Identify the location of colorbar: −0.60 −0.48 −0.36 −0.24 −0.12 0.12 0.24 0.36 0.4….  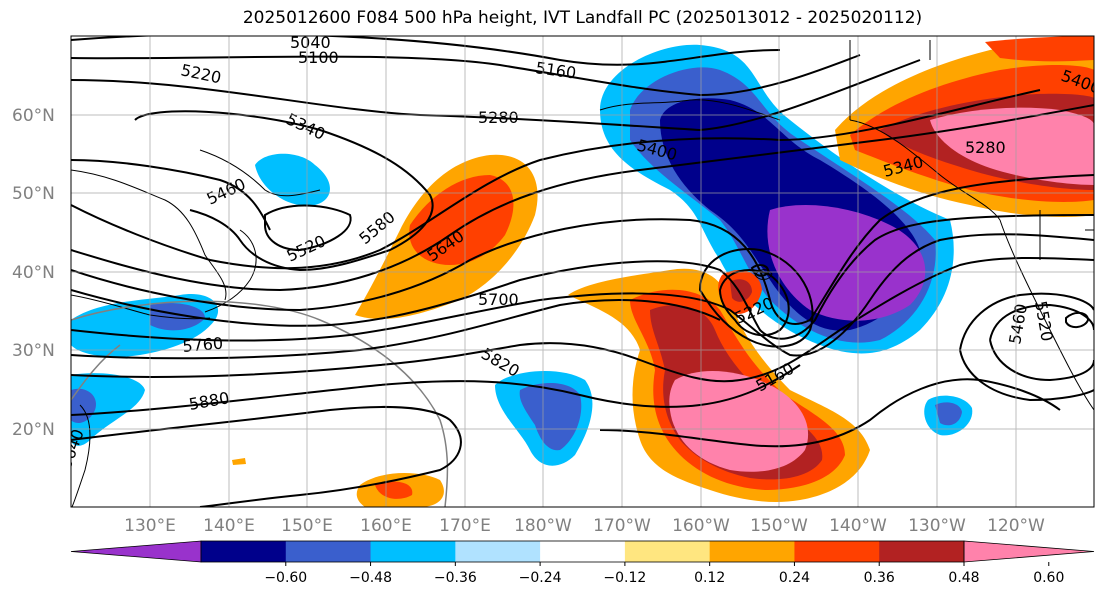
(582, 563).